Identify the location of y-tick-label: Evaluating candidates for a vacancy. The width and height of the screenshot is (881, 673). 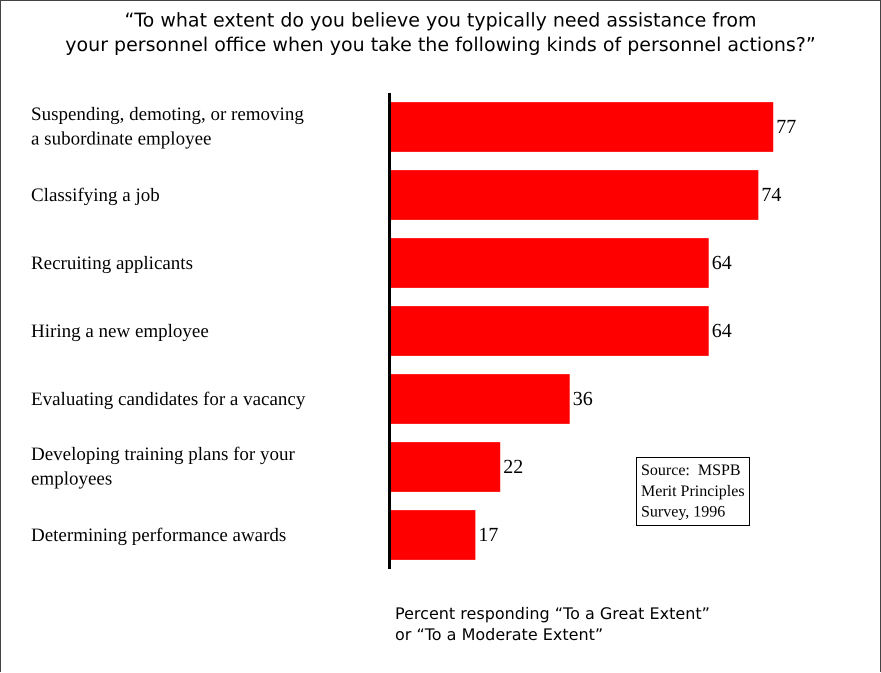
(168, 399).